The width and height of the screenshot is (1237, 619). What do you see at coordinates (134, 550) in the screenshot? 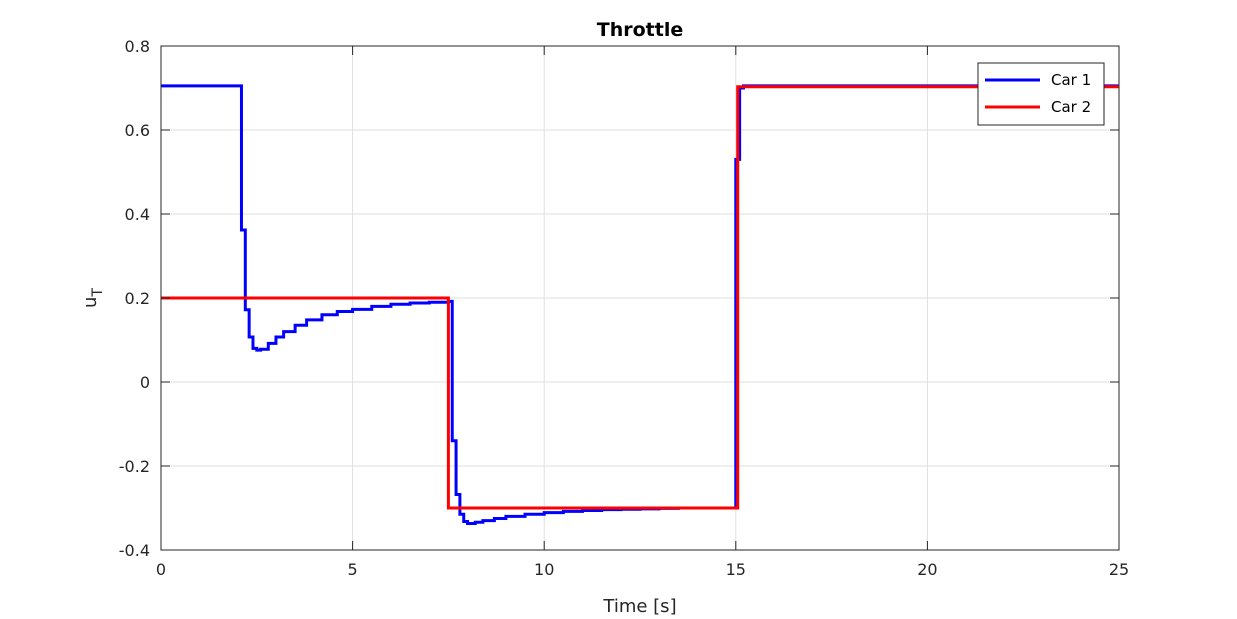
I see `y-tick-label: -0.4` at bounding box center [134, 550].